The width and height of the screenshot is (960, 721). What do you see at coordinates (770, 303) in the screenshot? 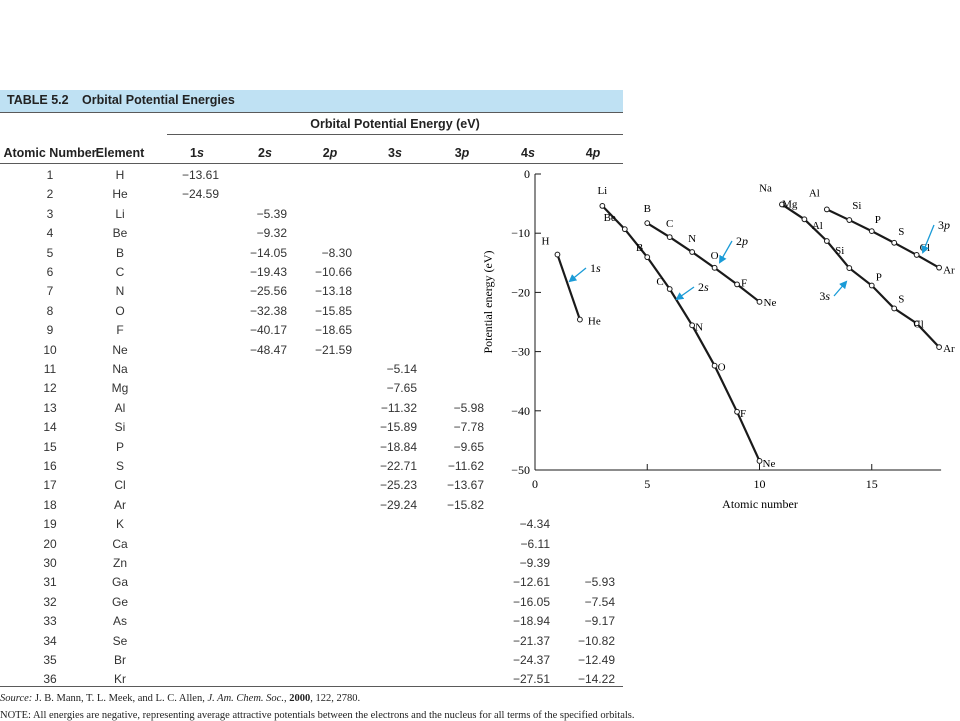
I see `point-label: Ne` at bounding box center [770, 303].